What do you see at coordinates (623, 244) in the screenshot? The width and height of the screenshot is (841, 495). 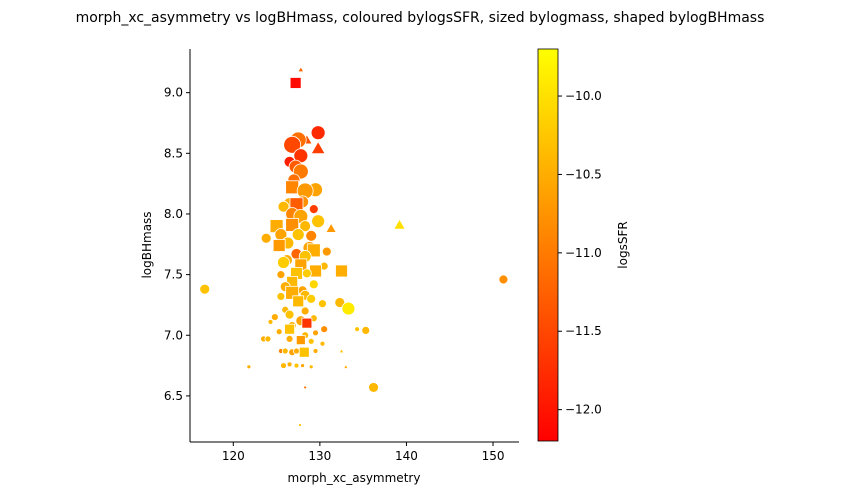 I see `colorbar-label: logsSFR` at bounding box center [623, 244].